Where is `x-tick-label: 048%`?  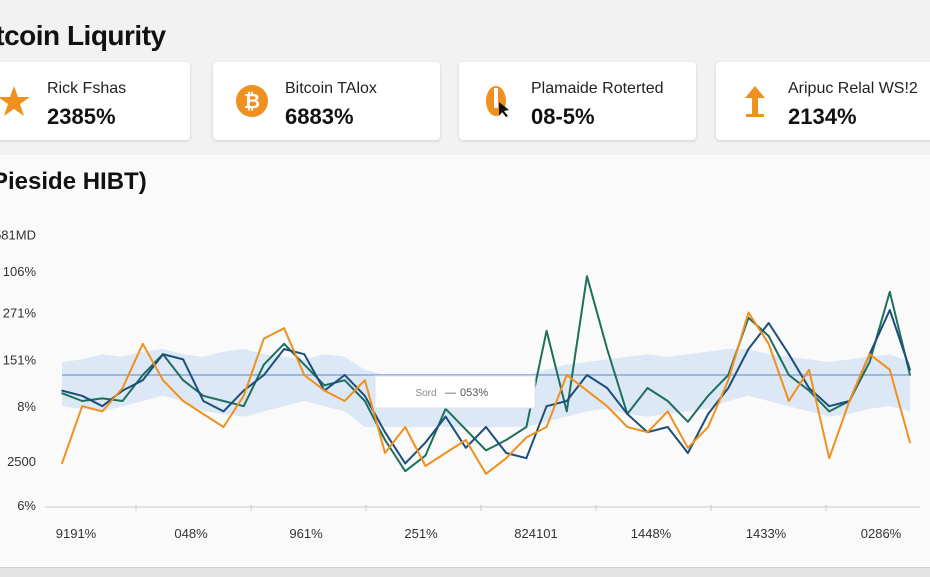 x-tick-label: 048% is located at coordinates (191, 533).